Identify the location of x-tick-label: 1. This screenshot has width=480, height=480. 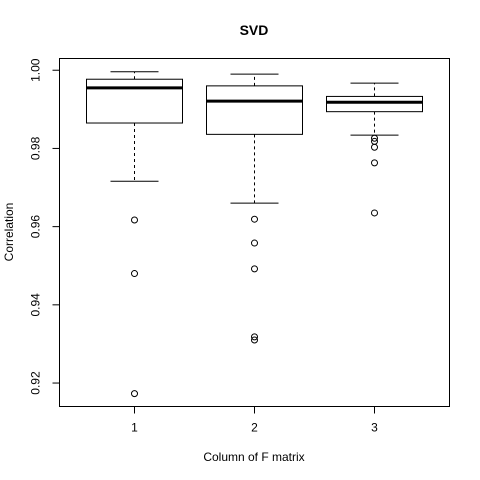
(134, 428).